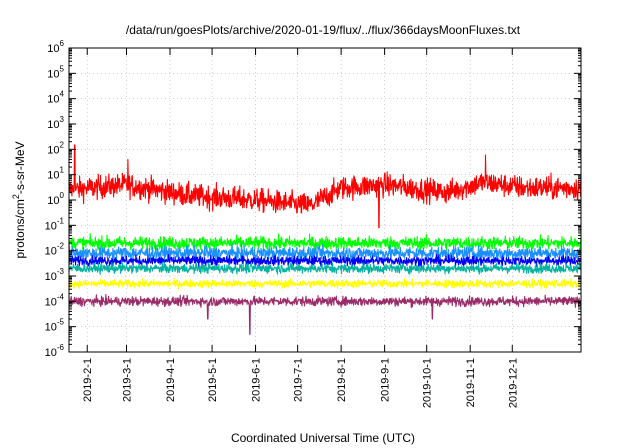  I want to click on y-tick-label: 10⁻⁵, so click(55, 326).